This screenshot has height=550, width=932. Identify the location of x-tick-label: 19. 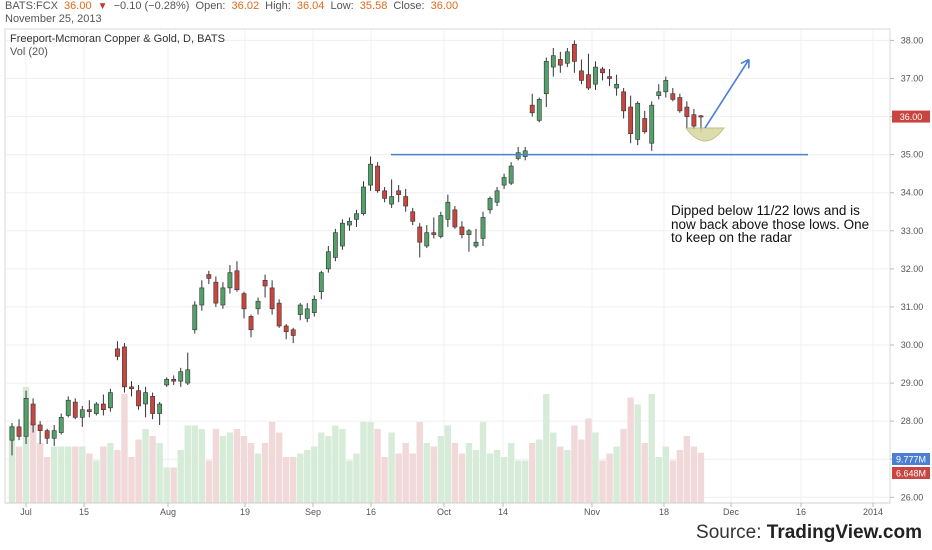
(245, 512).